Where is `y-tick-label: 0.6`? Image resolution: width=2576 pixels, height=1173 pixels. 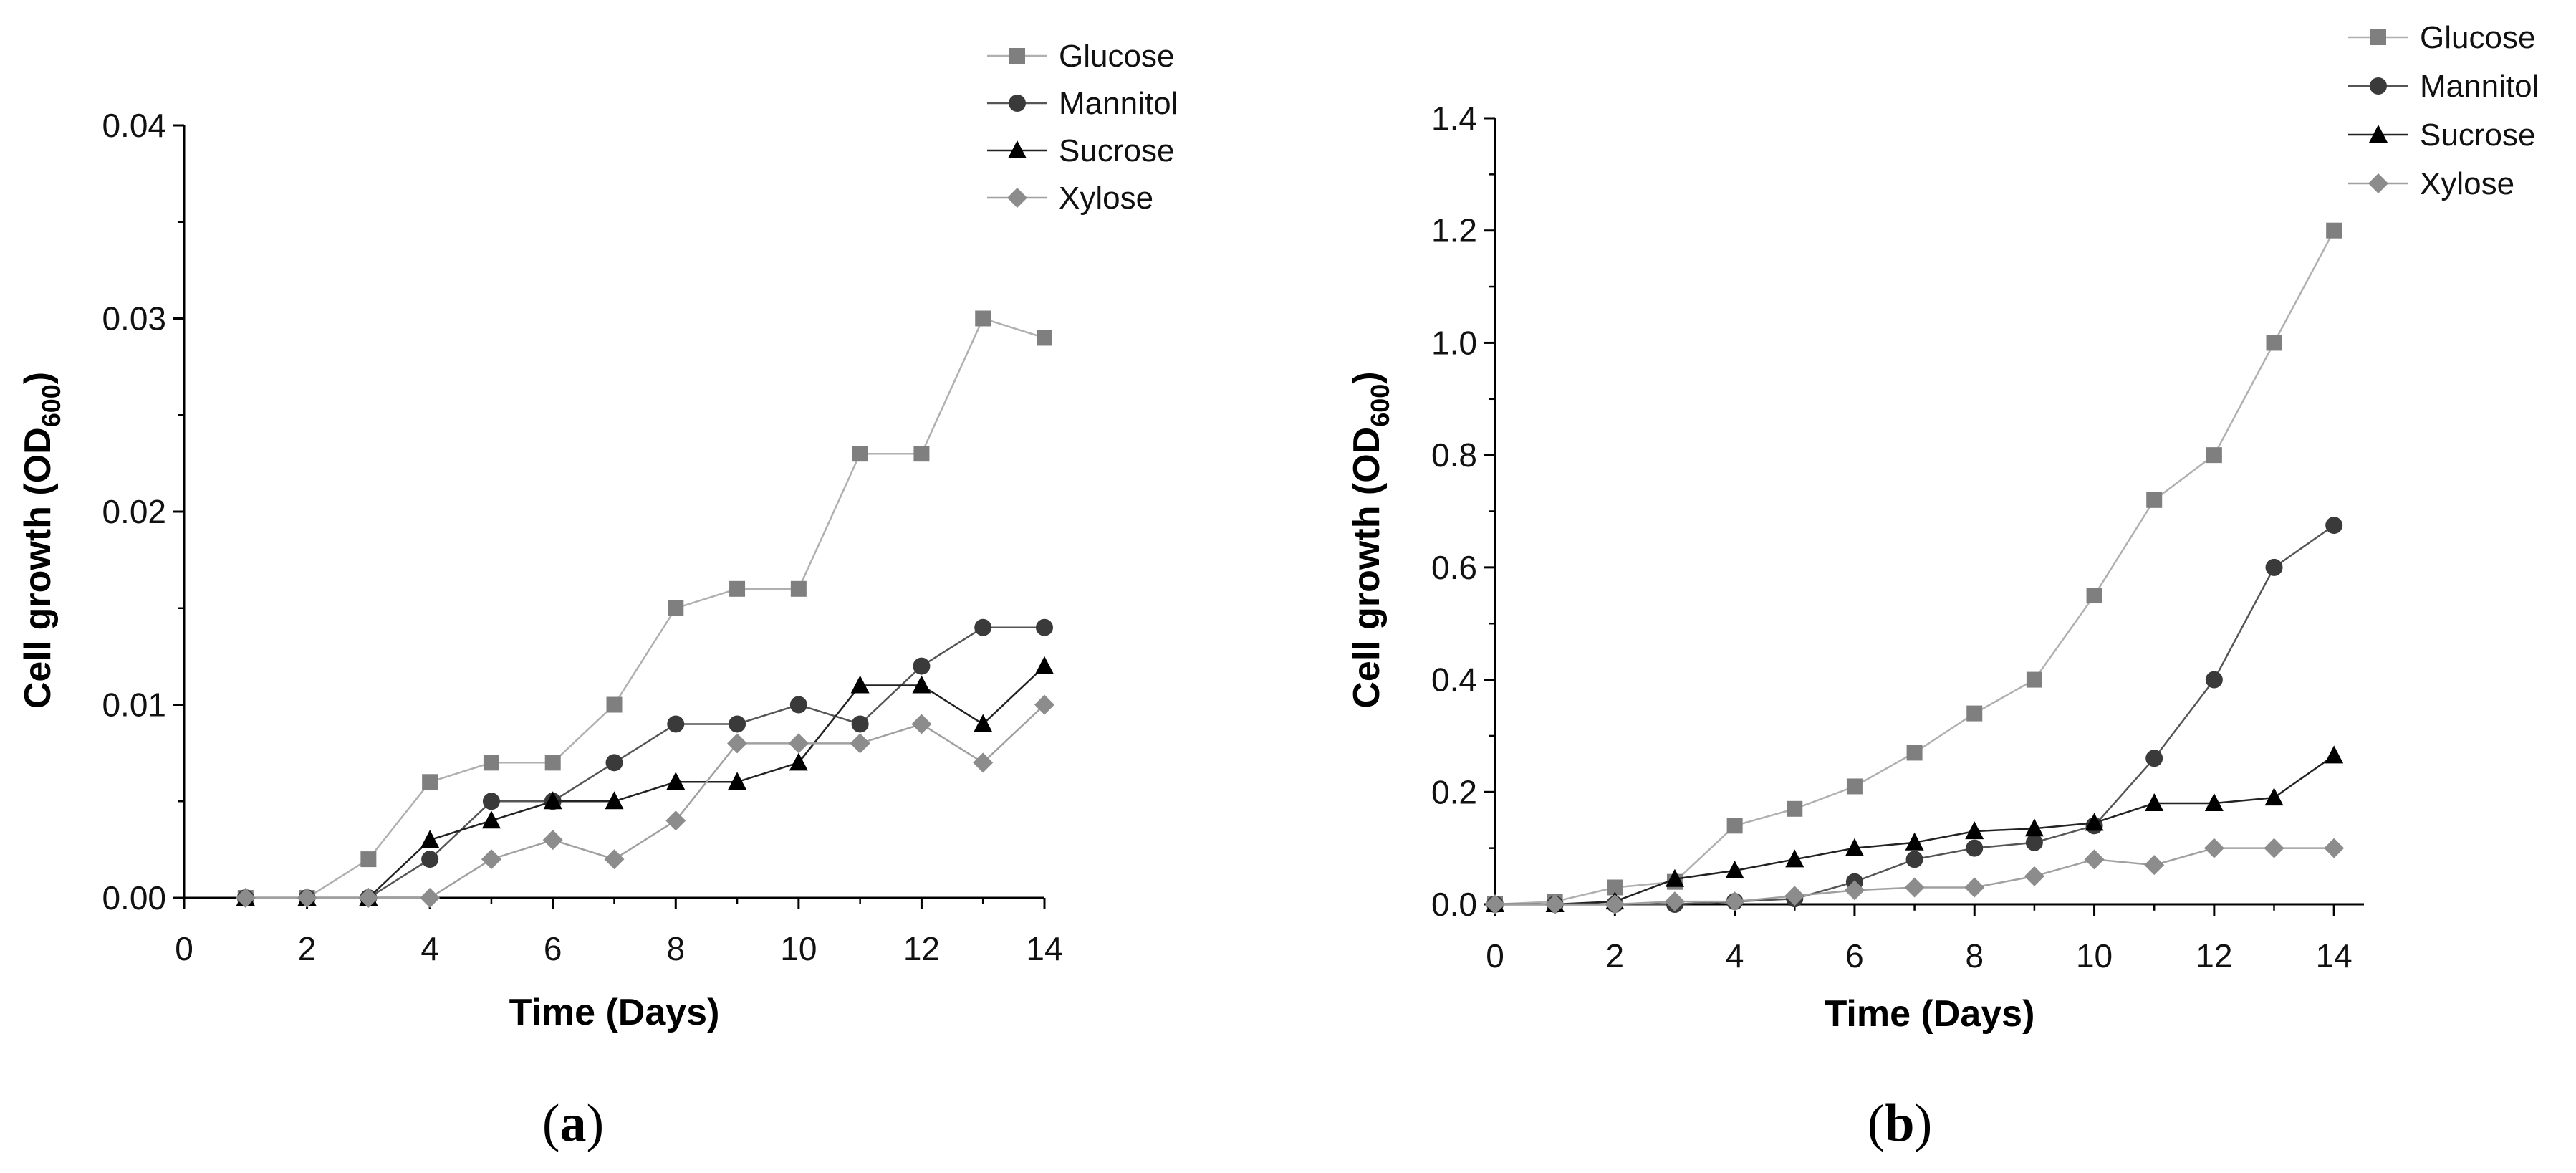
y-tick-label: 0.6 is located at coordinates (1454, 567).